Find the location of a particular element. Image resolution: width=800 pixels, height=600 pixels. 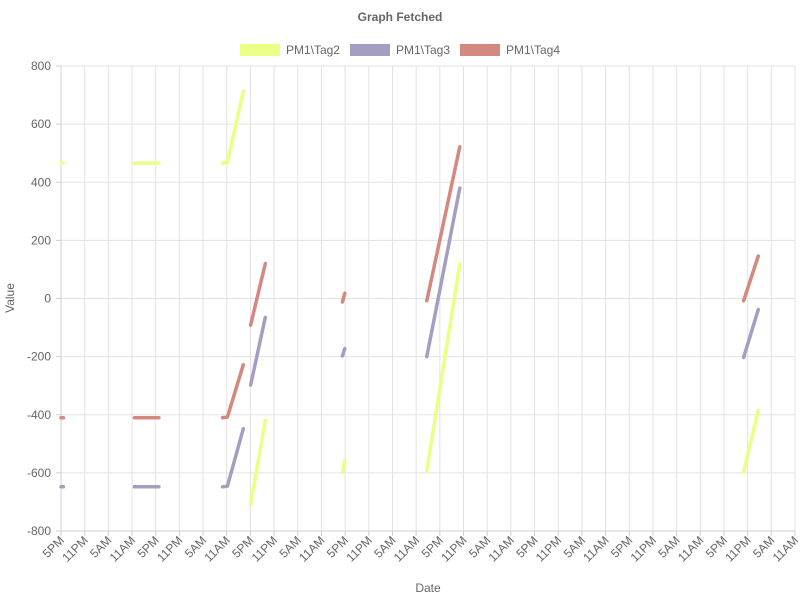

x-tick-label-15: 11AM is located at coordinates (406, 548).